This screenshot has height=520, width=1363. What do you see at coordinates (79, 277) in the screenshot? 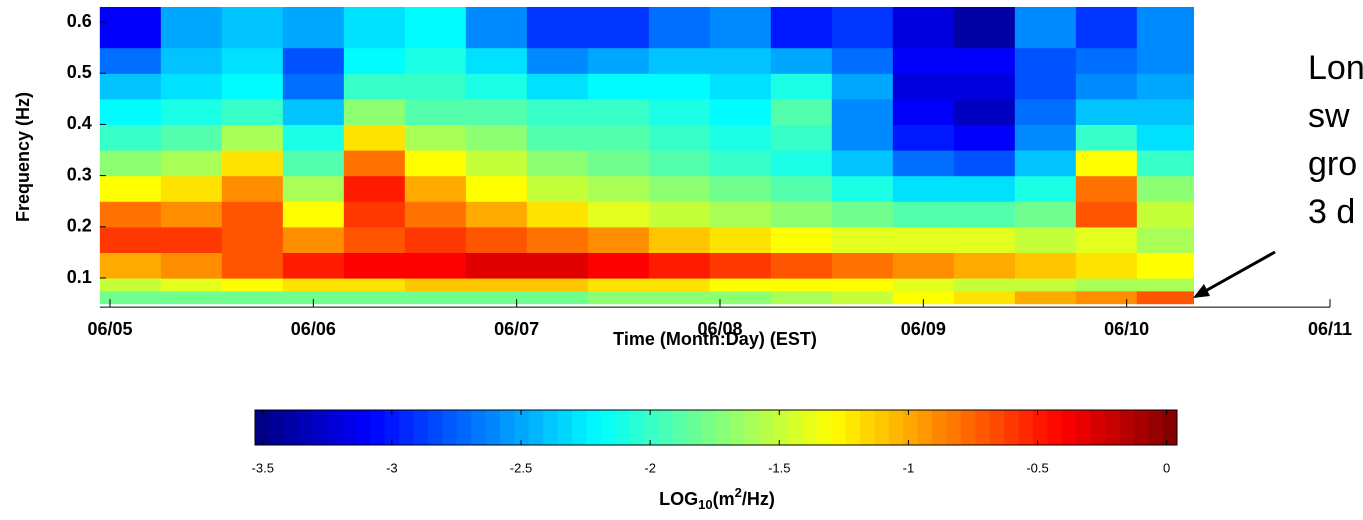
I see `y-tick-label: 0.1` at bounding box center [79, 277].